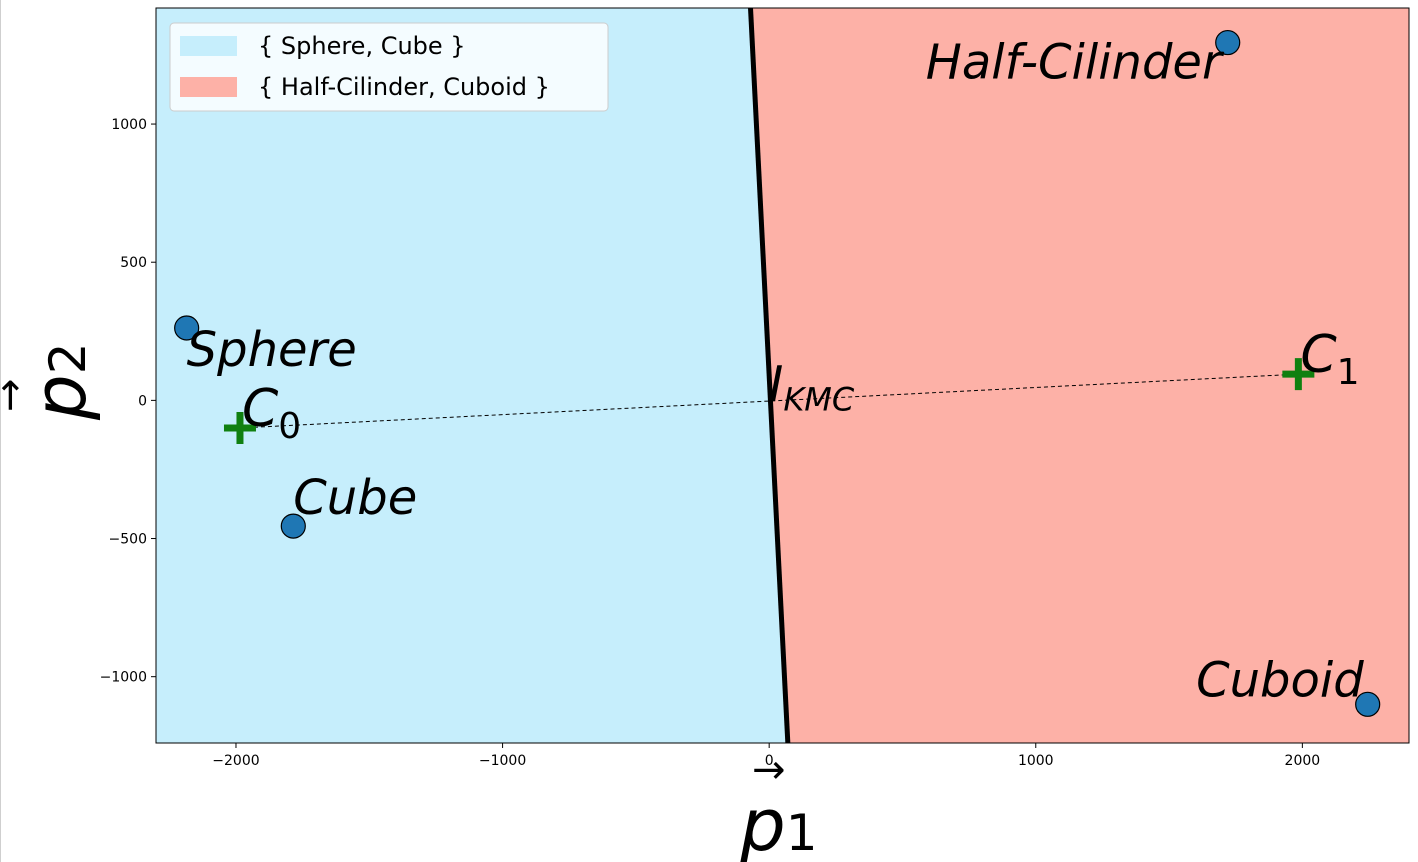  Describe the element at coordinates (187, 328) in the screenshot. I see `data-point-sphere` at that location.